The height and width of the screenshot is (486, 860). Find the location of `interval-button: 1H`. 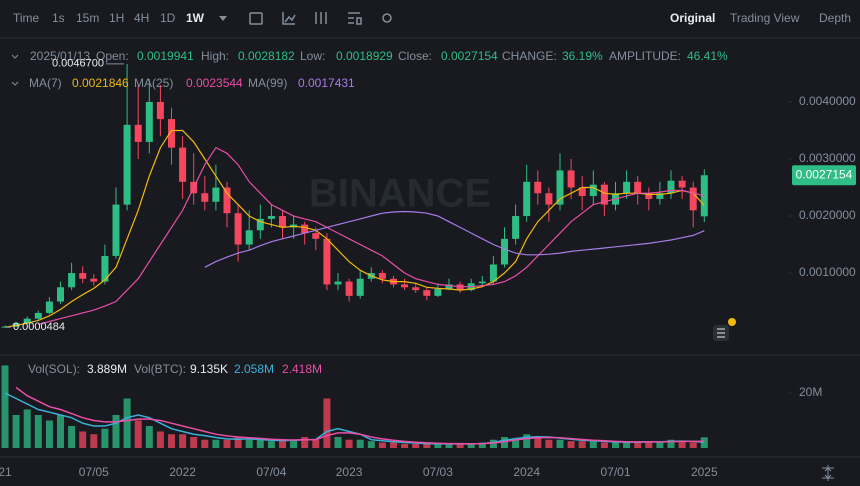

interval-button: 1H is located at coordinates (116, 18).